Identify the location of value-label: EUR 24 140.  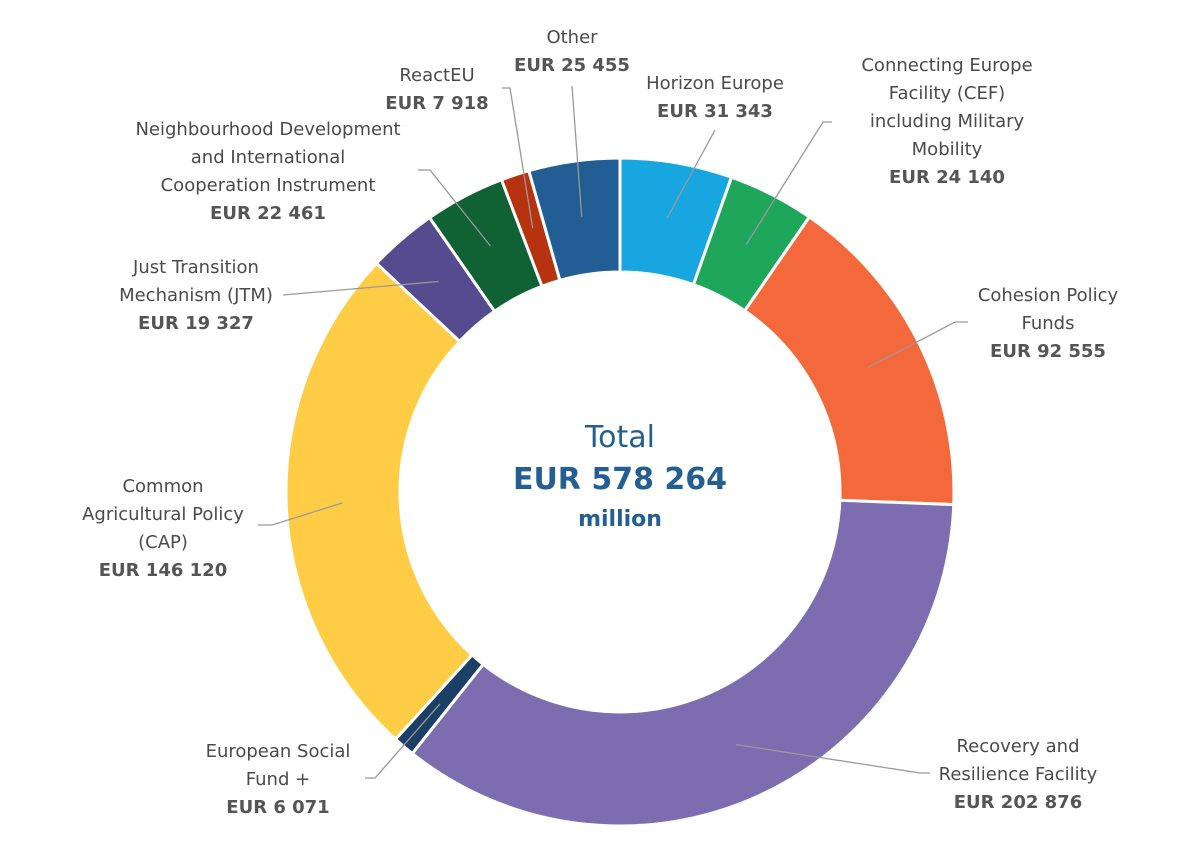
(947, 177).